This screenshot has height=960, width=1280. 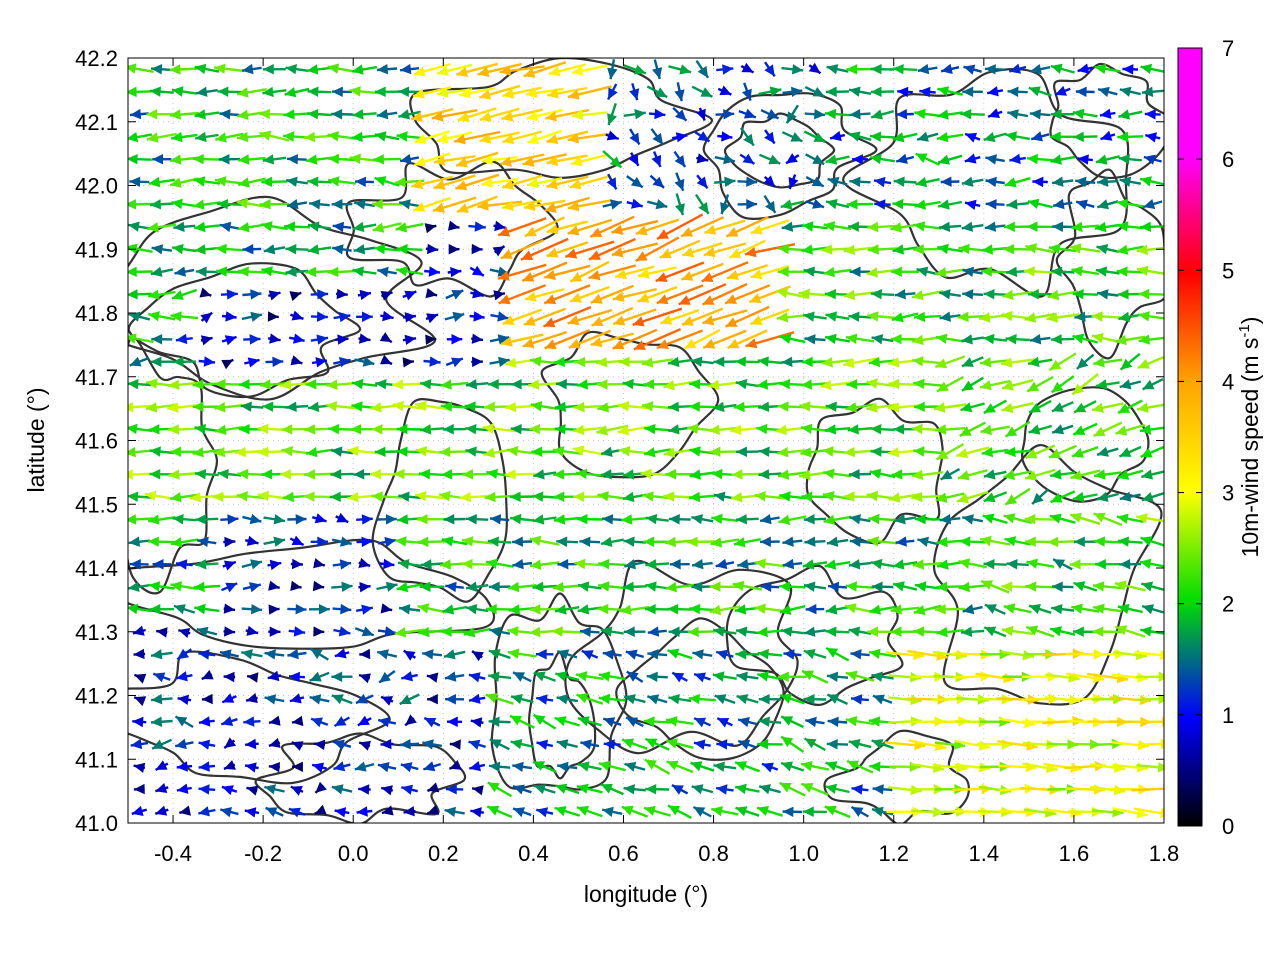 I want to click on y-tick-label: 41.1, so click(x=96, y=759).